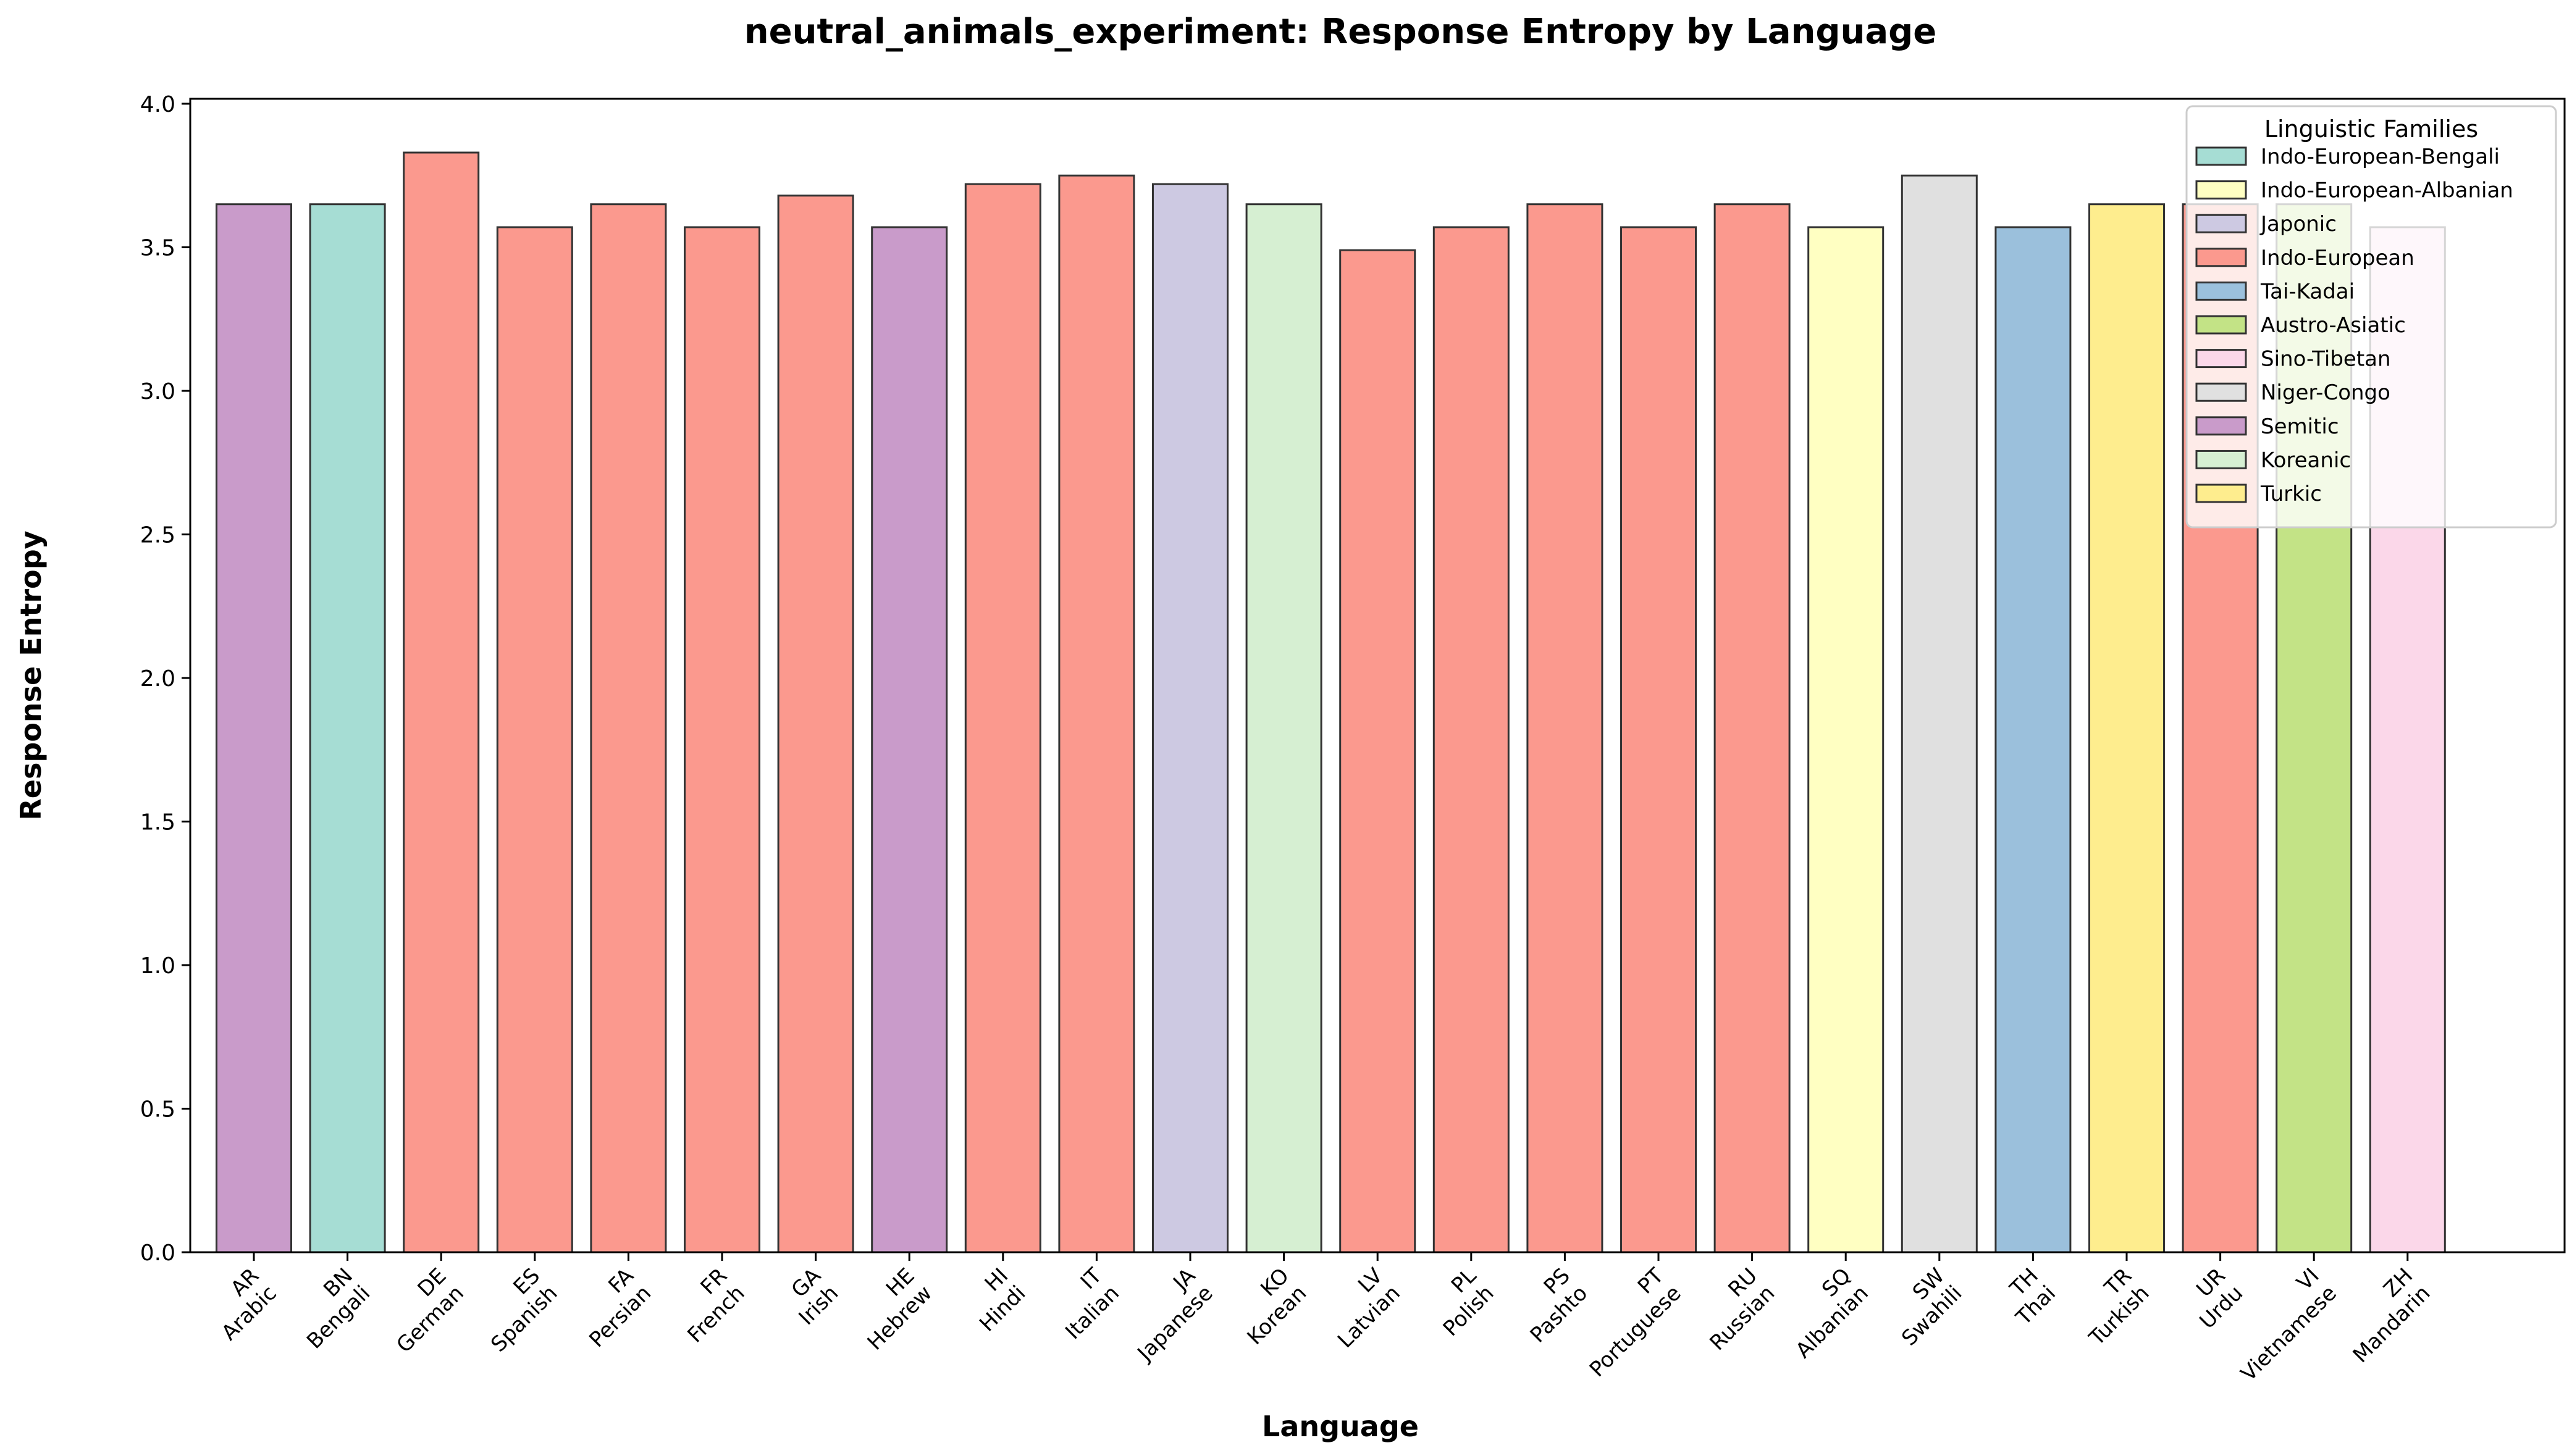  Describe the element at coordinates (2298, 224) in the screenshot. I see `legend-label: Japonic` at that location.